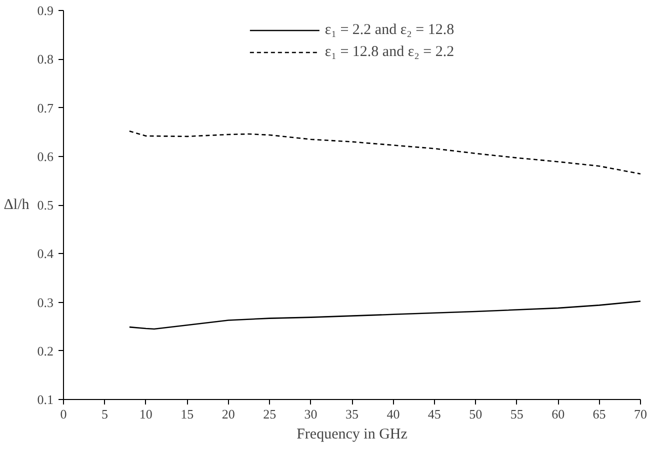 This screenshot has width=666, height=451. I want to click on x-tick-label: 0, so click(63, 414).